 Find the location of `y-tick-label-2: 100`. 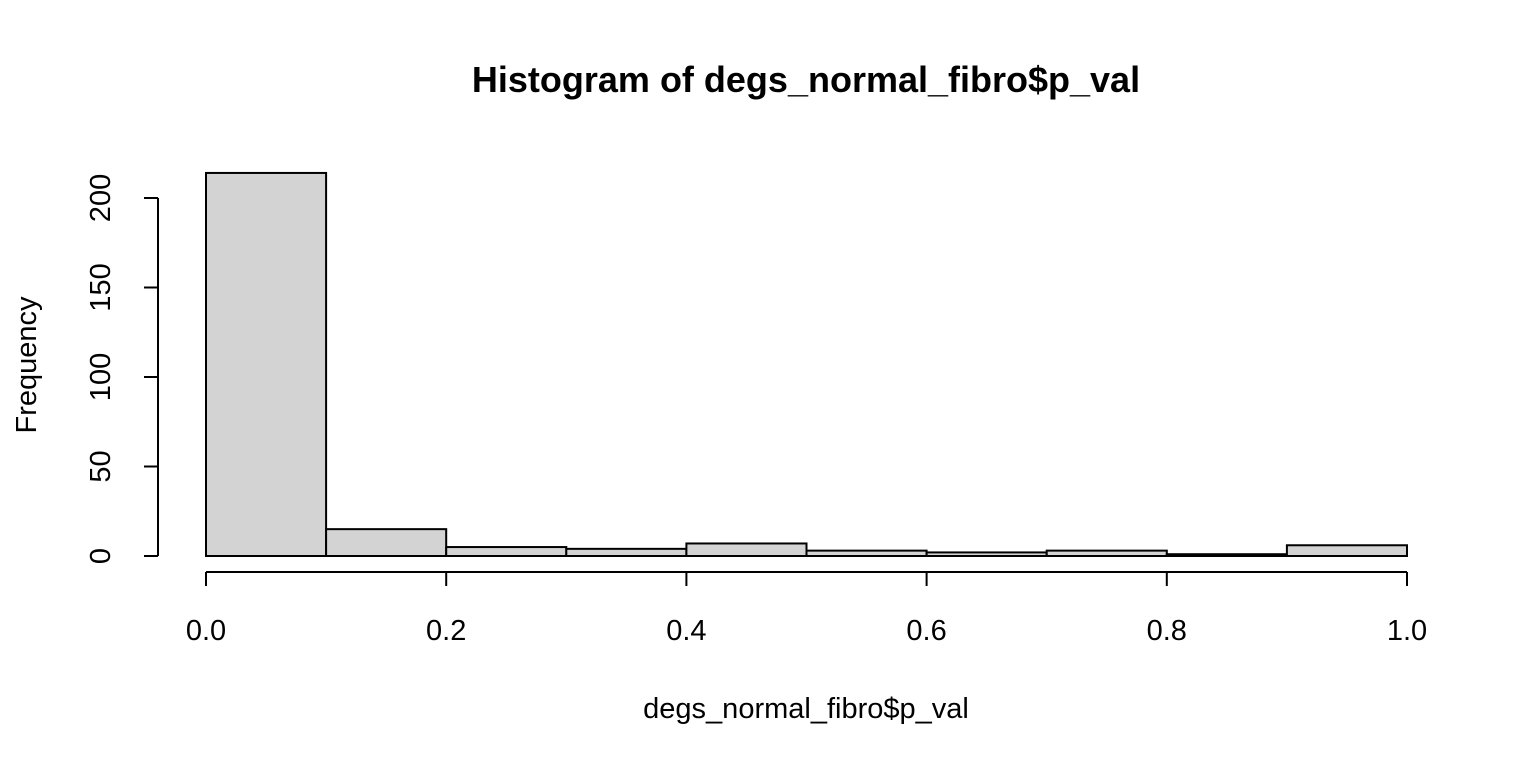

y-tick-label-2: 100 is located at coordinates (101, 377).